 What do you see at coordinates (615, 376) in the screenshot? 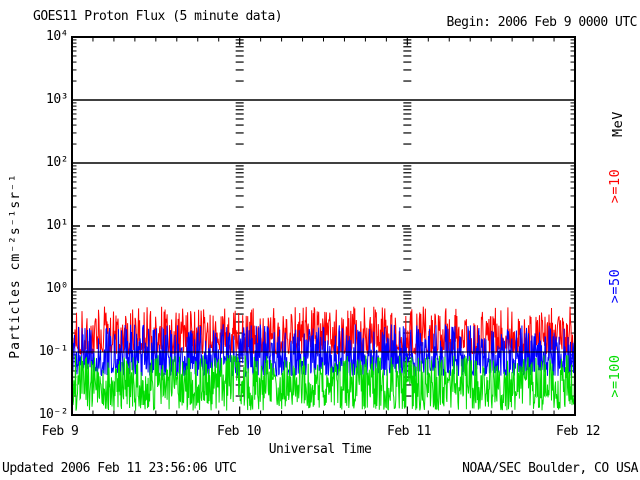
I see `legend-gte100-label: >=100` at bounding box center [615, 376].